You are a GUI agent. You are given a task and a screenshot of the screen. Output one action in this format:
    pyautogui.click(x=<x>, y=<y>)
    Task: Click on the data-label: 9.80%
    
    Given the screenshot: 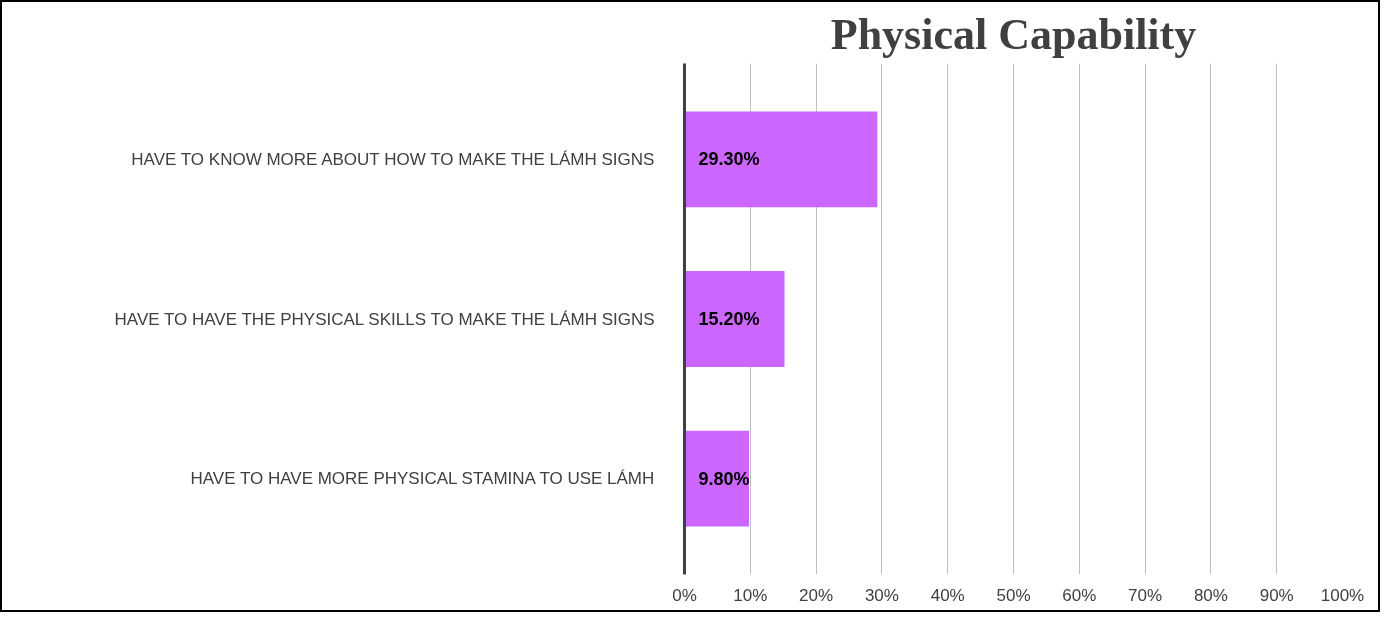 What is the action you would take?
    pyautogui.click(x=724, y=478)
    